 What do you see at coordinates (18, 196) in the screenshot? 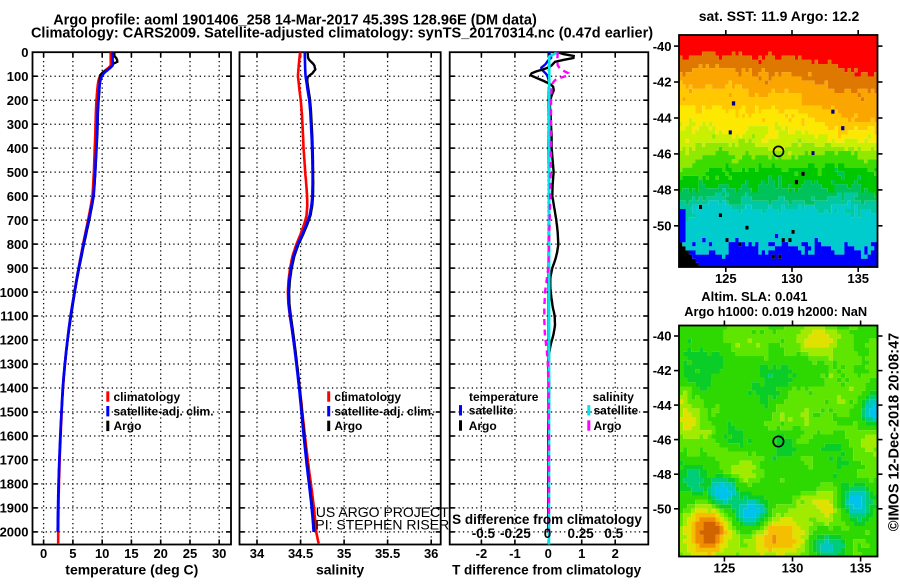
I see `svg-text: 600` at bounding box center [18, 196].